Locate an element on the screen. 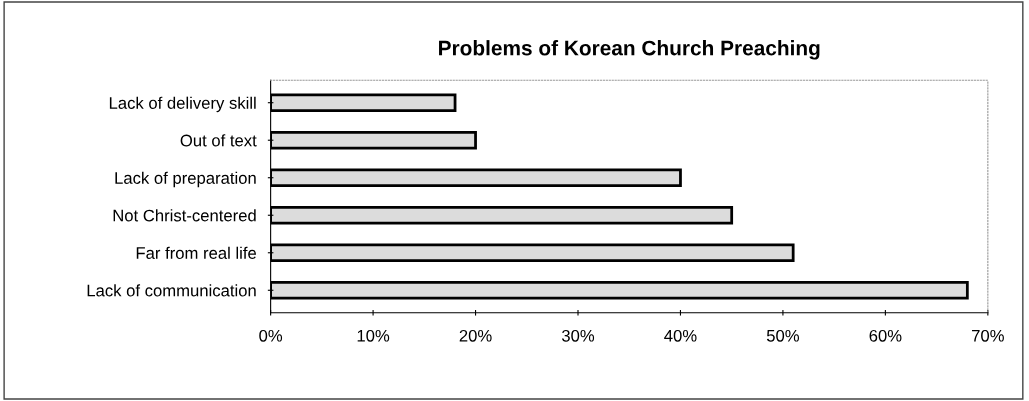  y-tick-label: Lack of preparation is located at coordinates (185, 179).